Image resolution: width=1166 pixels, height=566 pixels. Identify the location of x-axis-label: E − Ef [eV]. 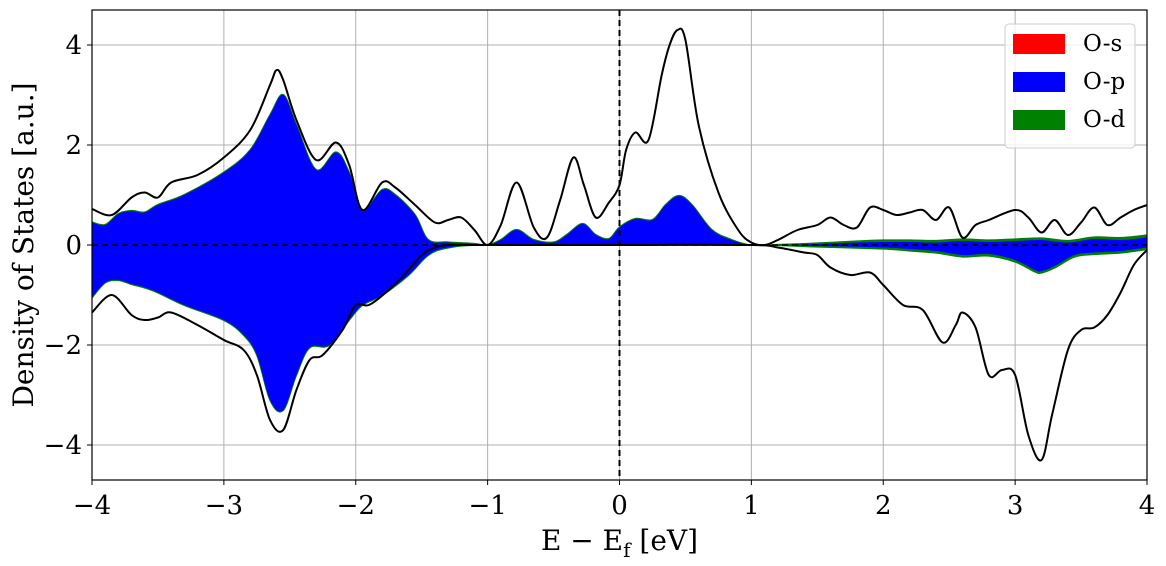
(619, 543).